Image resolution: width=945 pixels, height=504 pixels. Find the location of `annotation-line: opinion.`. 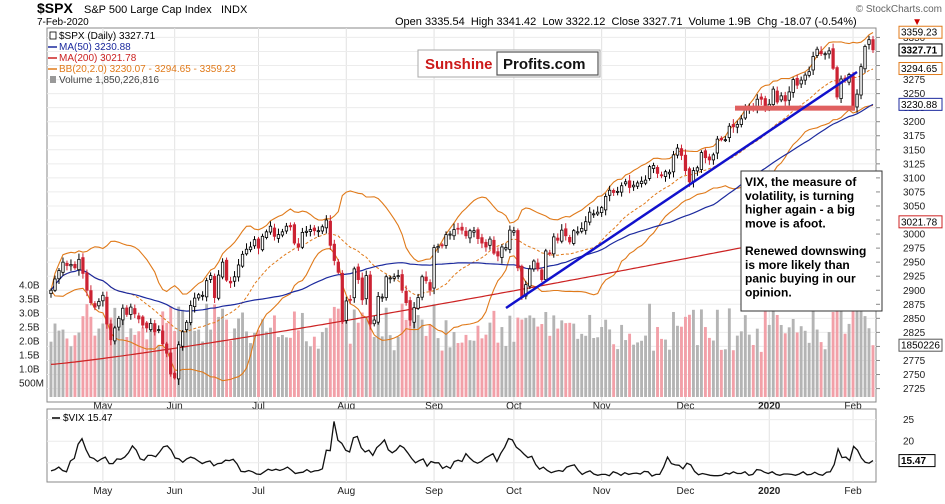

annotation-line: opinion. is located at coordinates (768, 292).